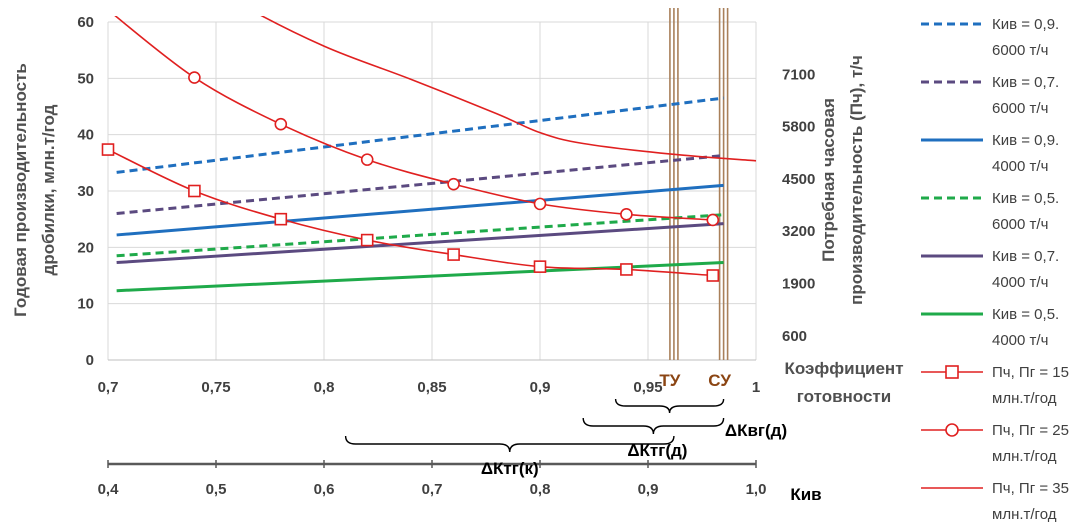 The height and width of the screenshot is (524, 1088). What do you see at coordinates (109, 489) in the screenshot?
I see `secondary-tick-label: 0,4` at bounding box center [109, 489].